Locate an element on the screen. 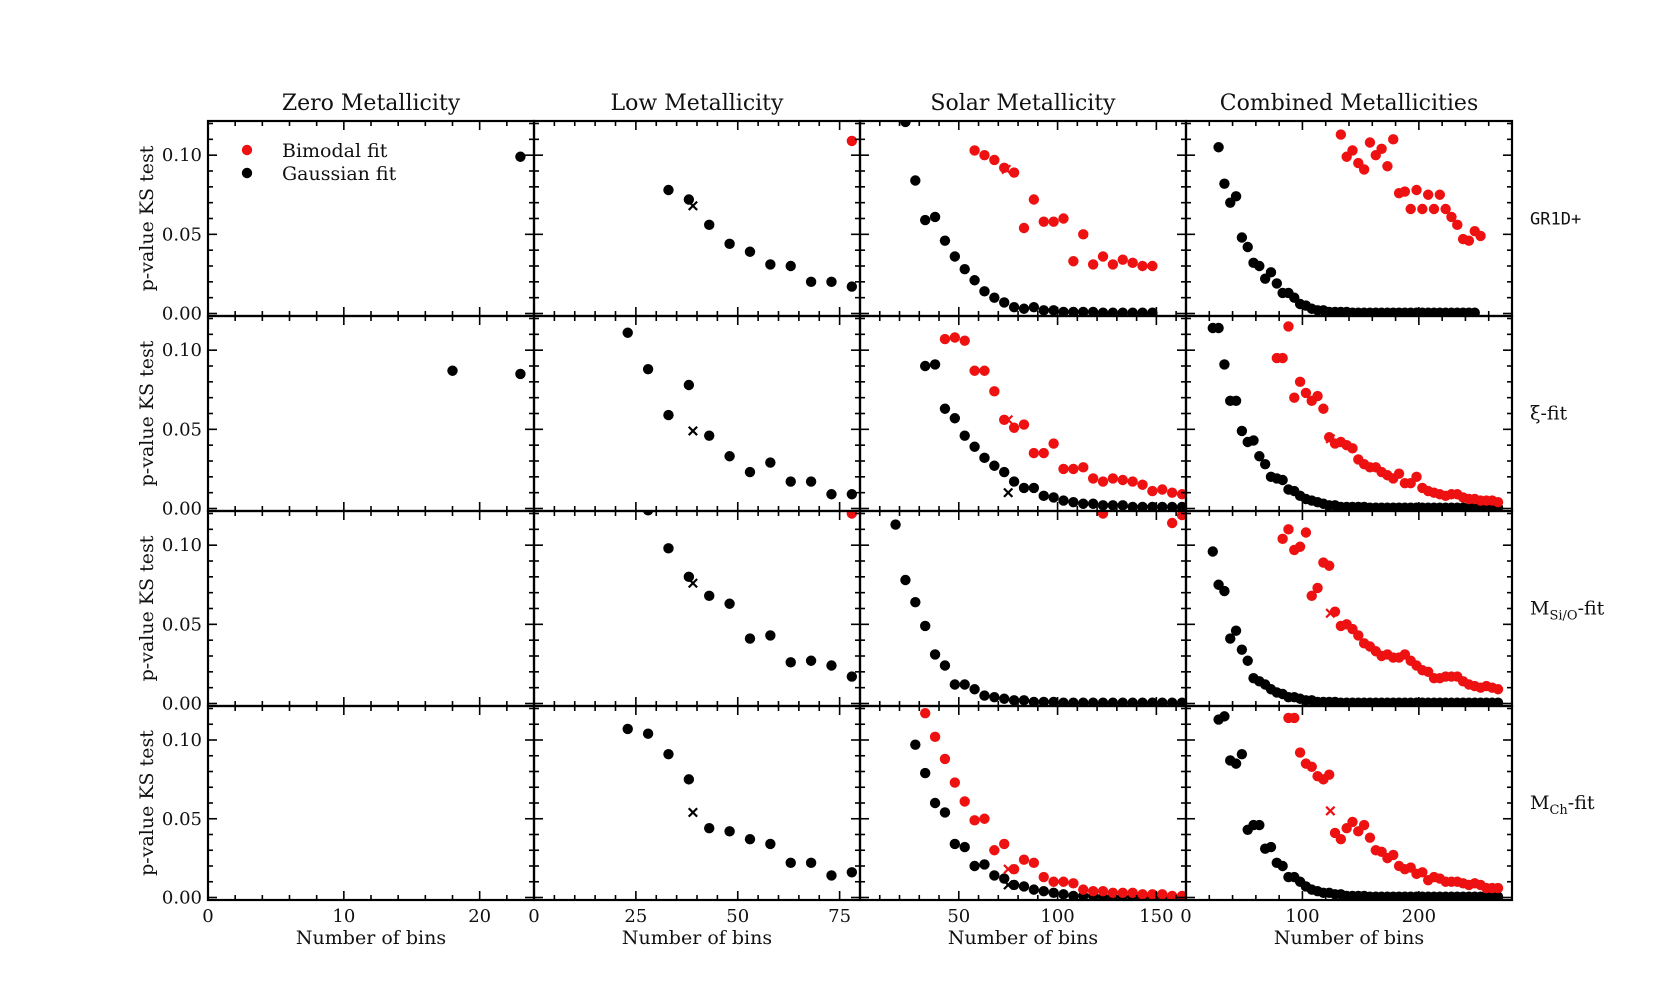 The image size is (1661, 997). gaussian-legend-label: Gaussian fit is located at coordinates (339, 174).